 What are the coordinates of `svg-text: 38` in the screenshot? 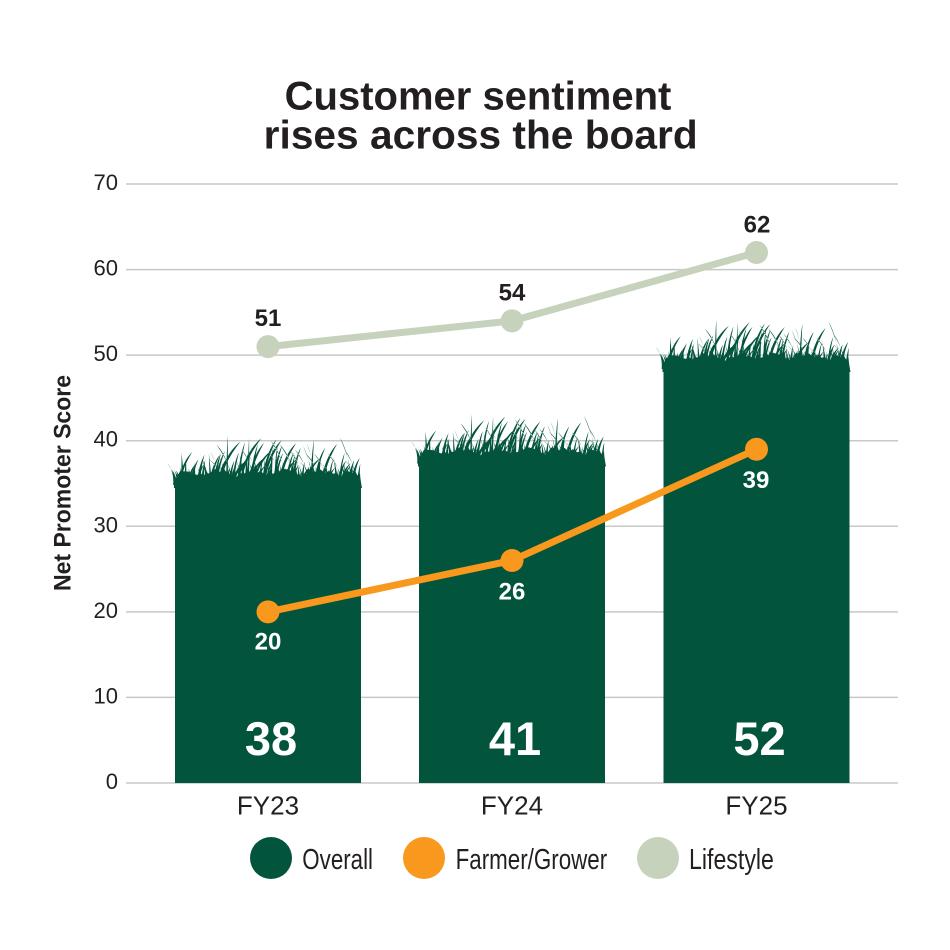 It's located at (271, 738).